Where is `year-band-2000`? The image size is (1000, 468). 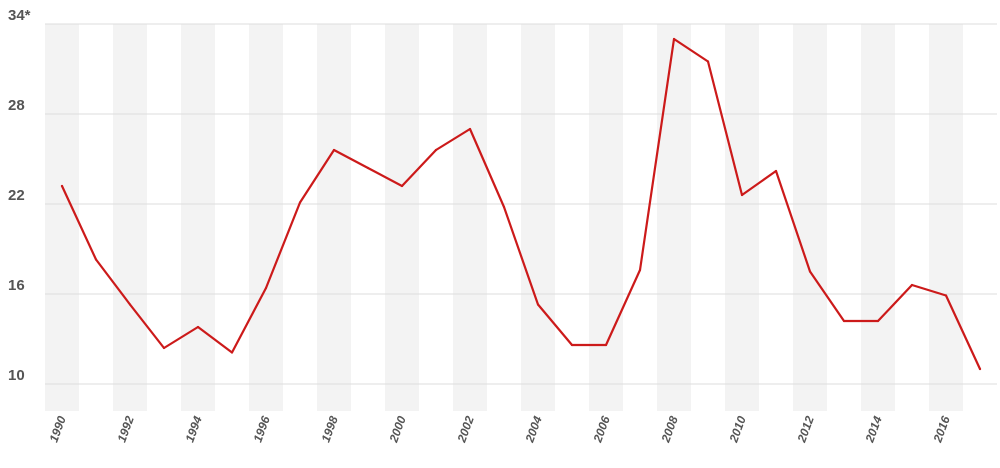 year-band-2000 is located at coordinates (402, 217).